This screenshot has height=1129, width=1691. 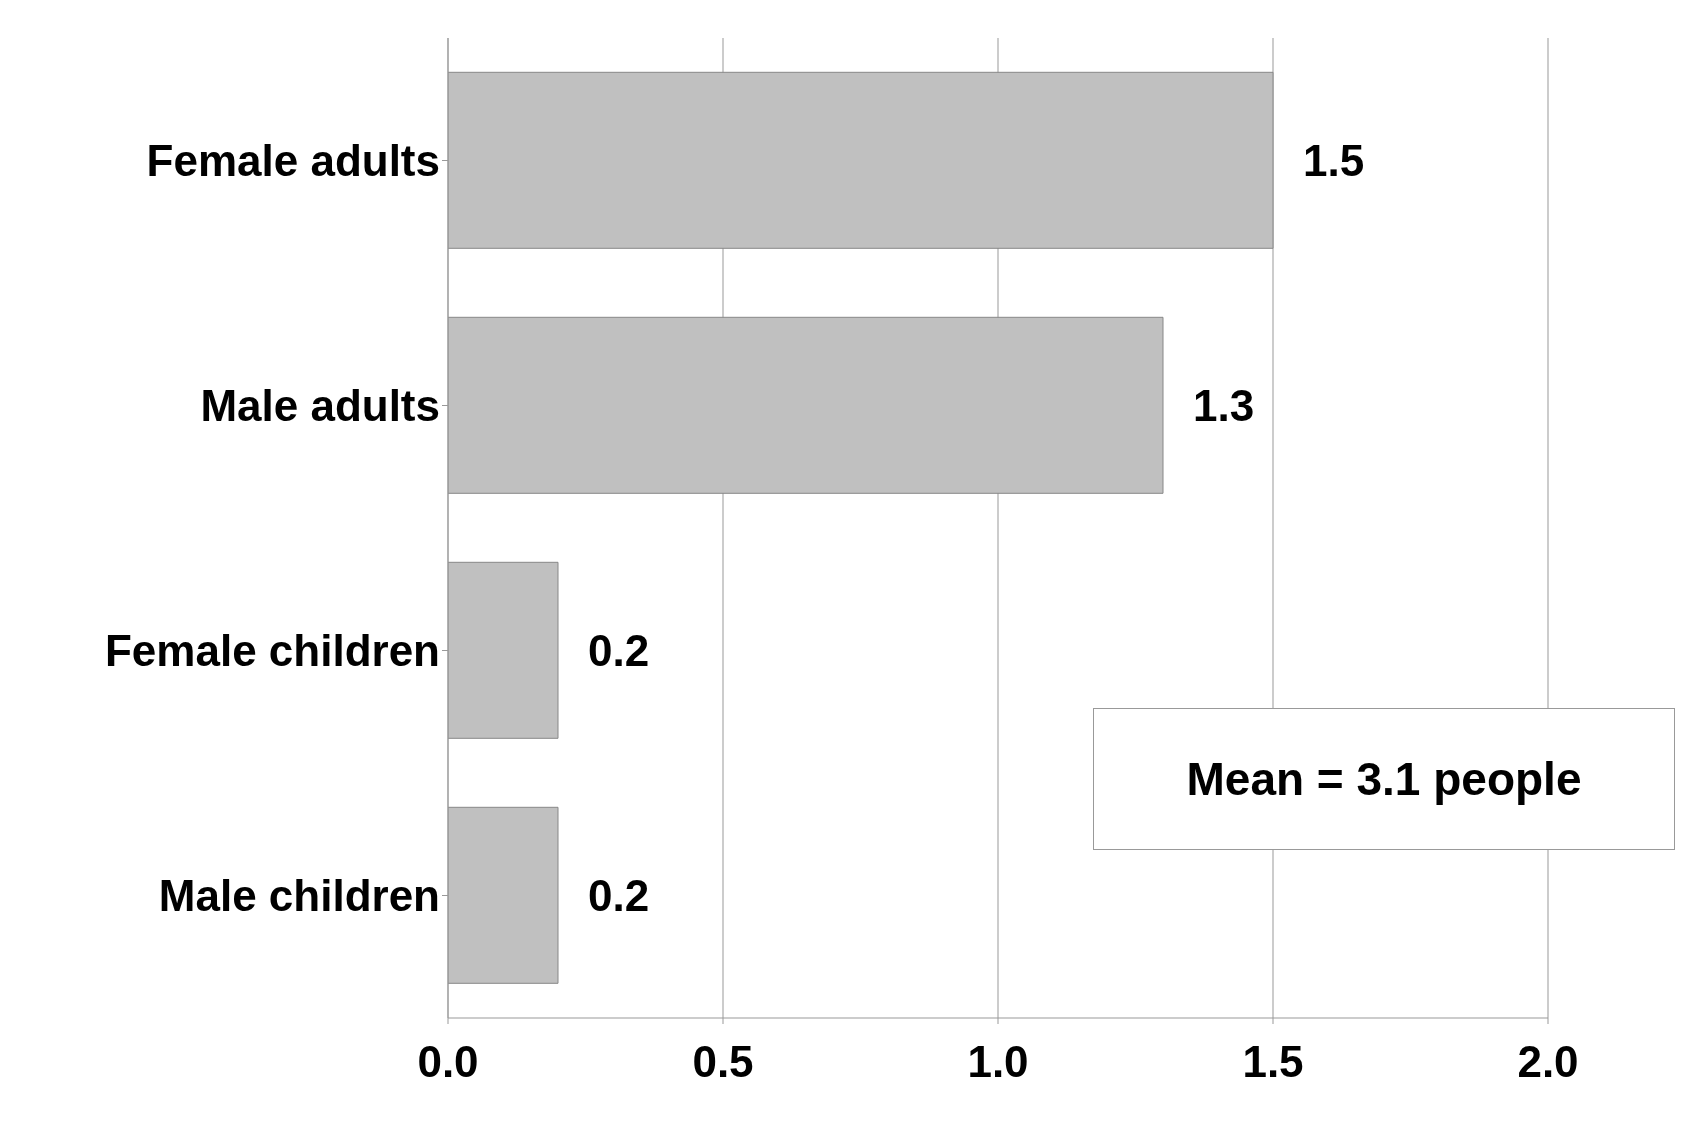 What do you see at coordinates (1224, 405) in the screenshot?
I see `data-label: 1.3` at bounding box center [1224, 405].